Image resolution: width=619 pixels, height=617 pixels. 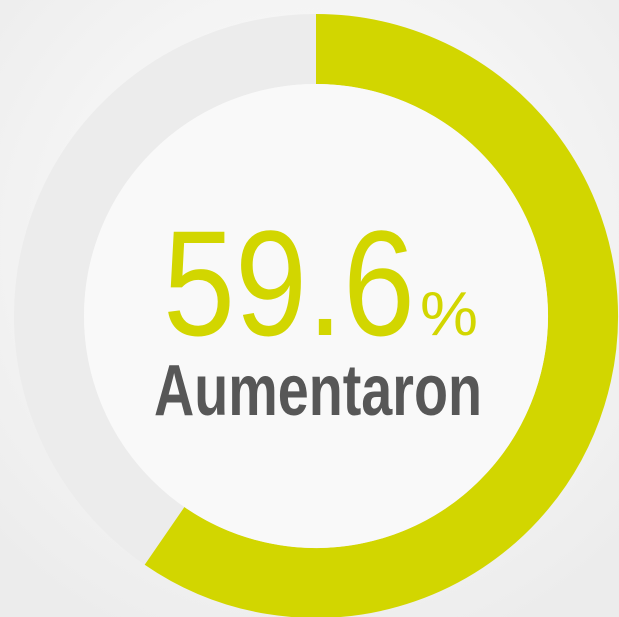 I want to click on category-label: Aumentaron, so click(x=318, y=391).